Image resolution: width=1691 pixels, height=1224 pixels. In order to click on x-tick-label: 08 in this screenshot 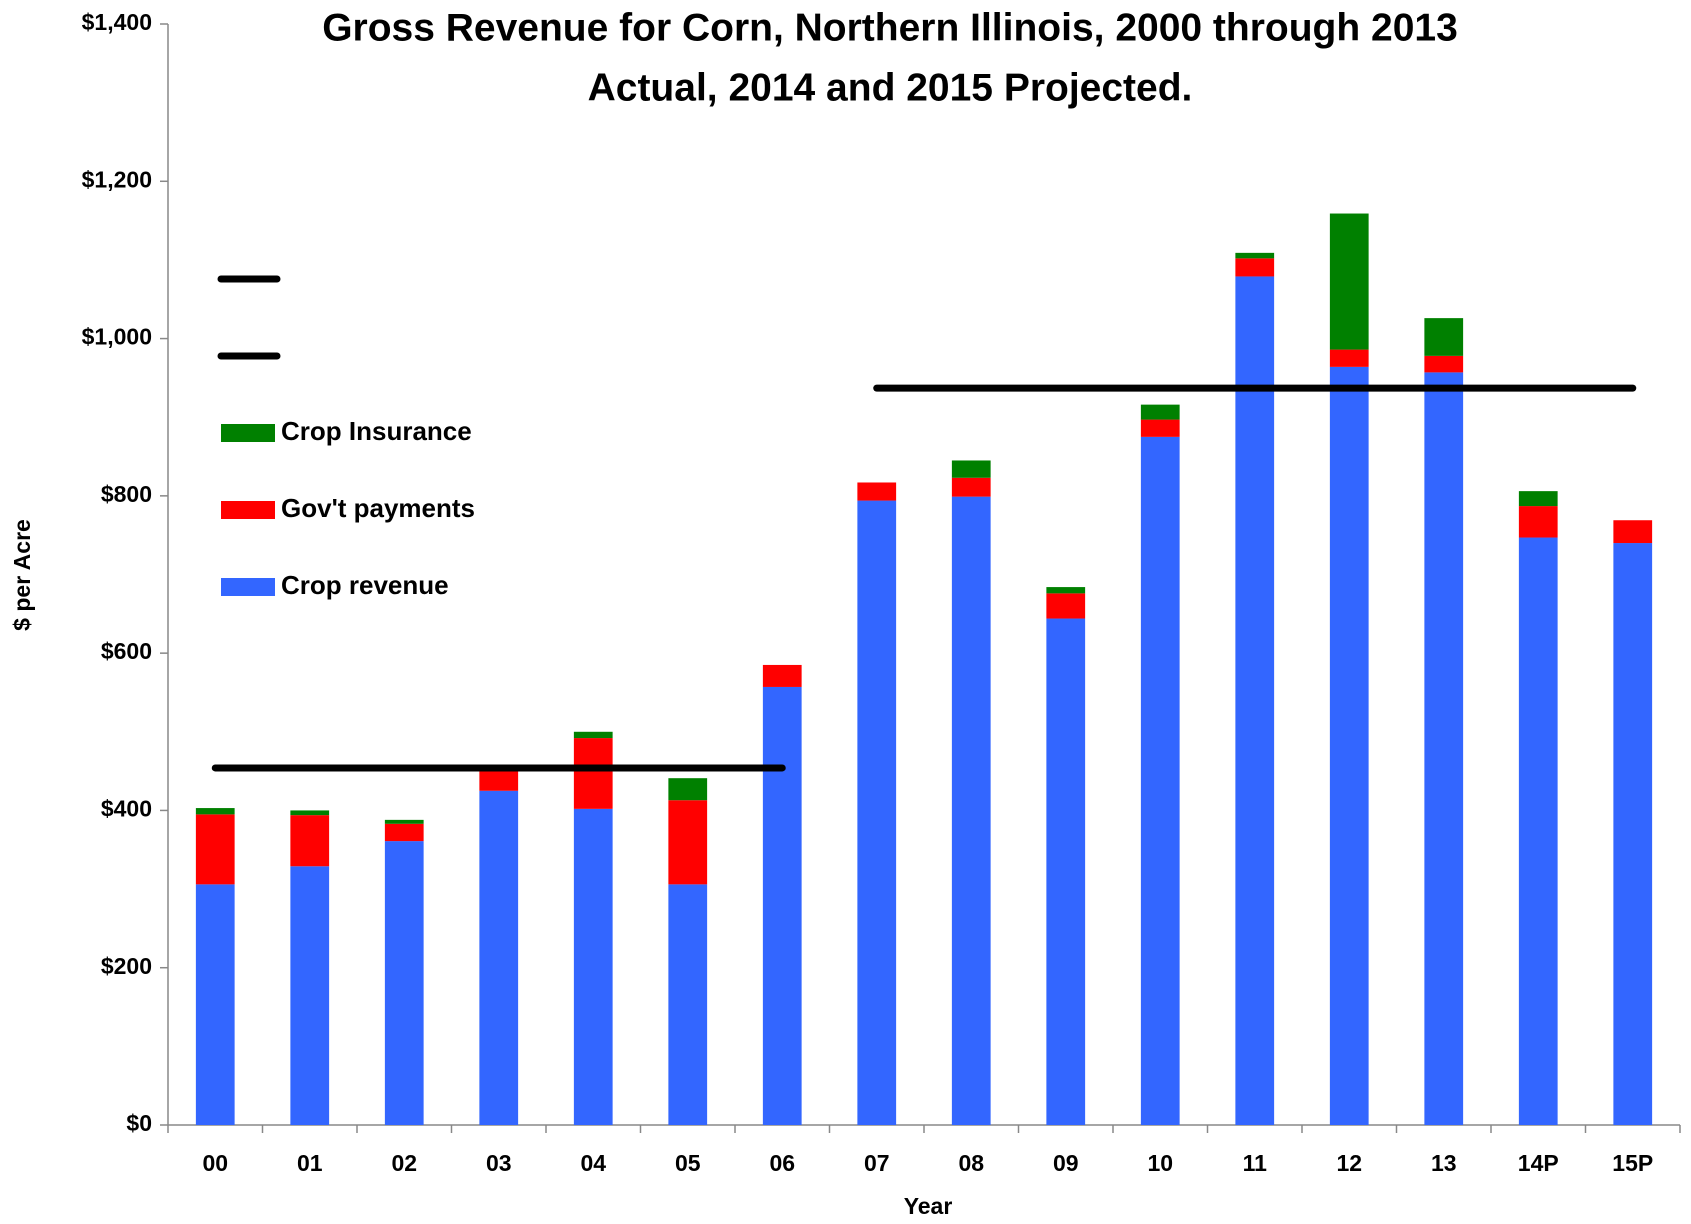, I will do `click(971, 1163)`.